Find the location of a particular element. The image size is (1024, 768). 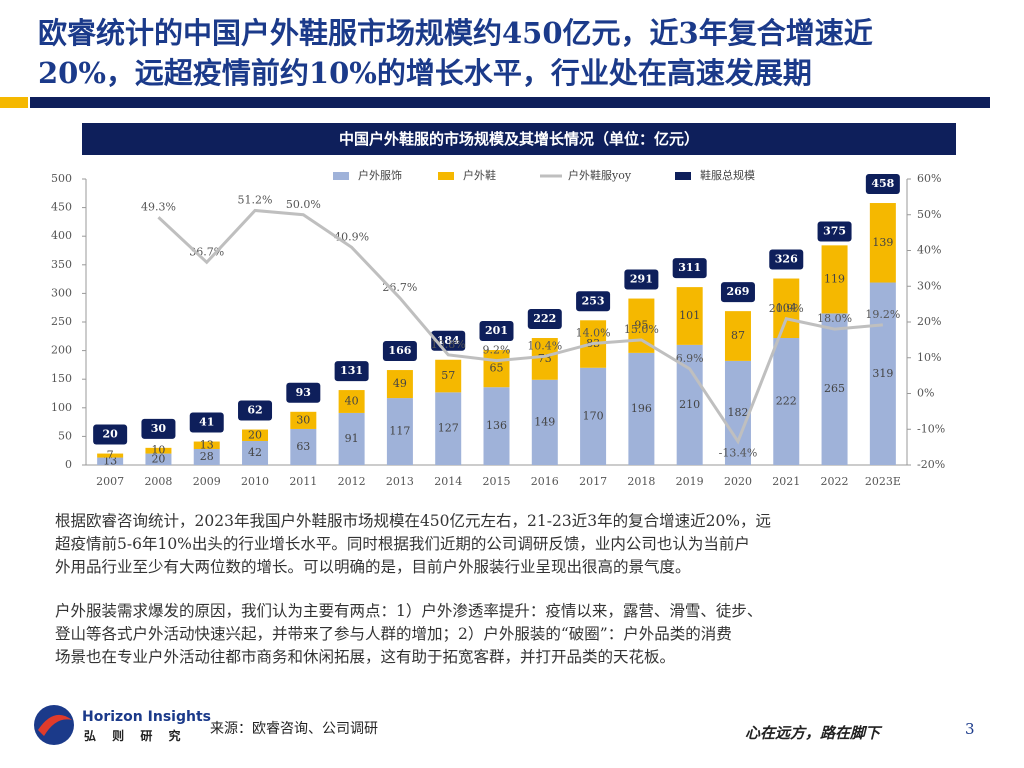

logo-icon is located at coordinates (54, 725).